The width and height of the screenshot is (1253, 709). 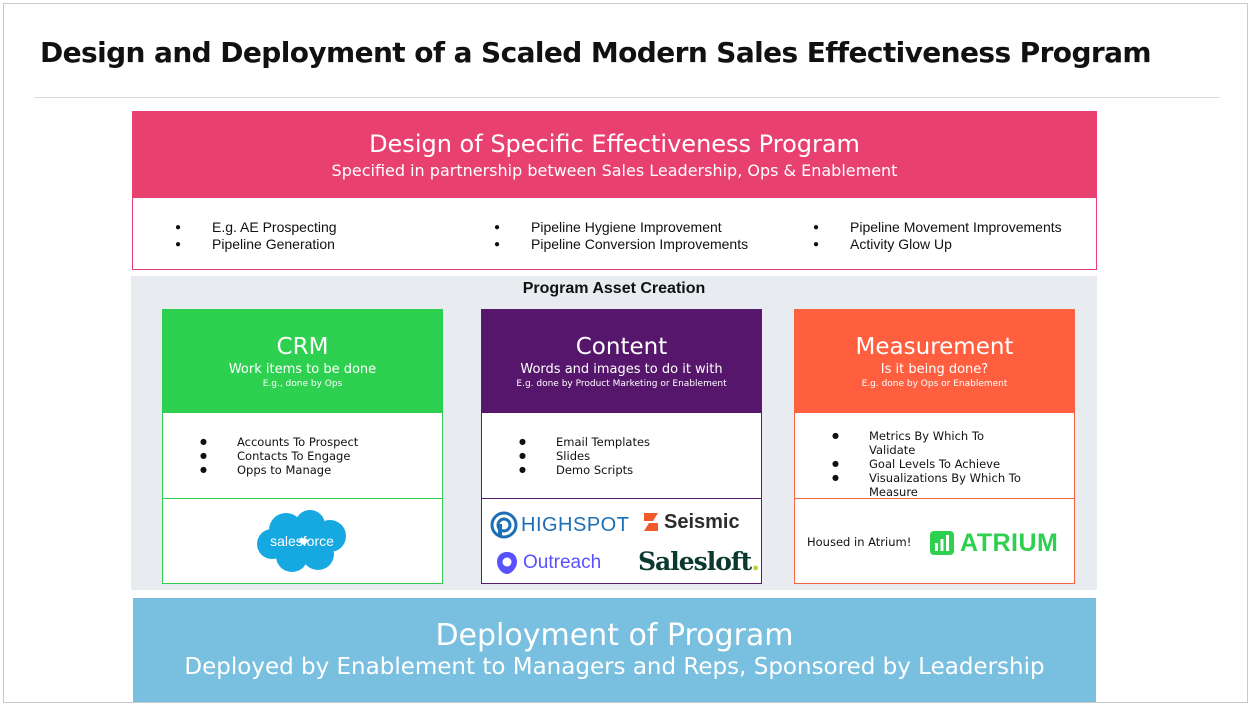 What do you see at coordinates (934, 369) in the screenshot?
I see `measurement-subtitle: Is it being done?` at bounding box center [934, 369].